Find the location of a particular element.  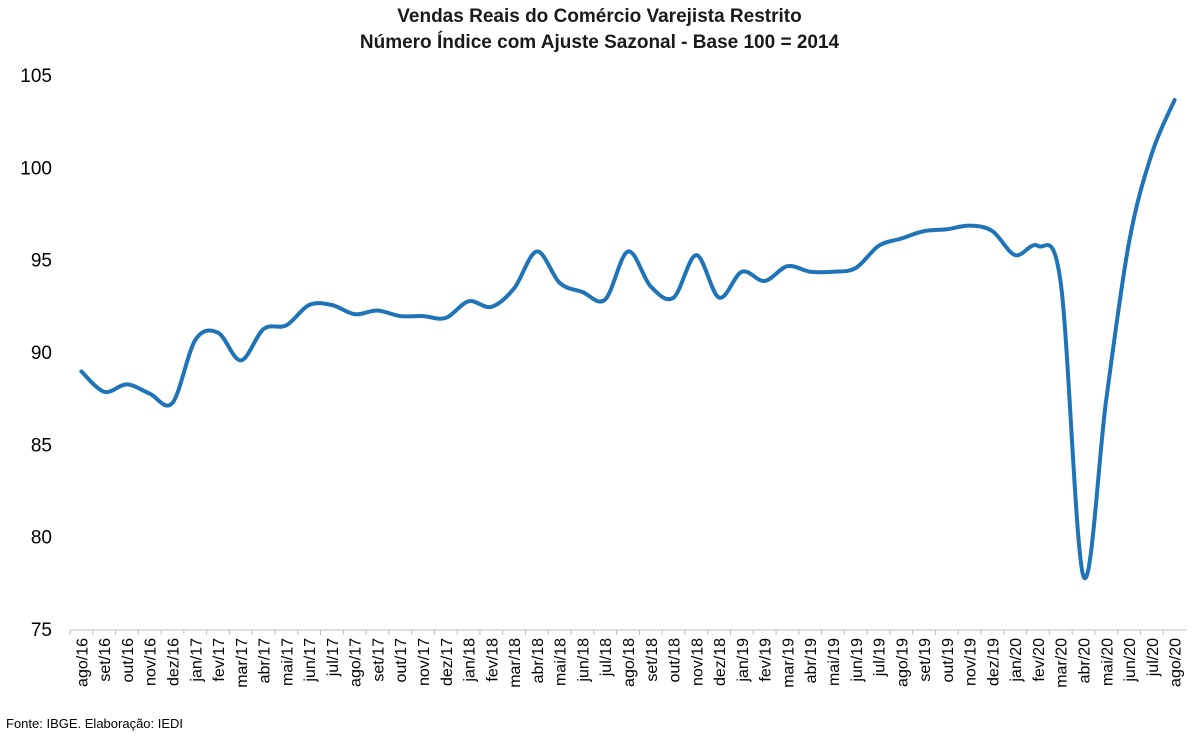

x-tick-label: jan/17 is located at coordinates (196, 660).